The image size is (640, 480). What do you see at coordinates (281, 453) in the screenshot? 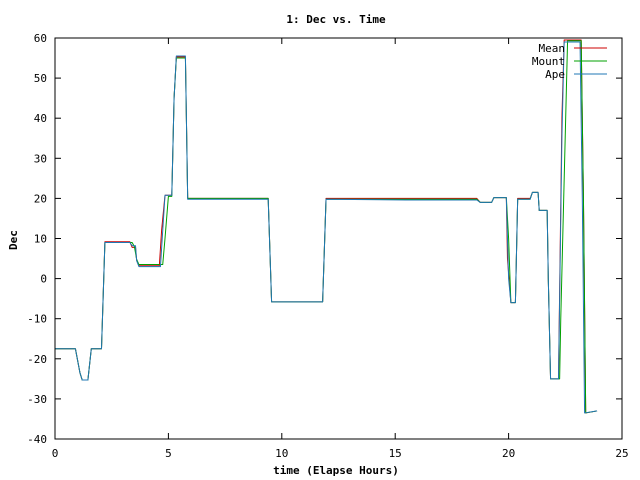
I see `x-tick-label: 10` at bounding box center [281, 453].